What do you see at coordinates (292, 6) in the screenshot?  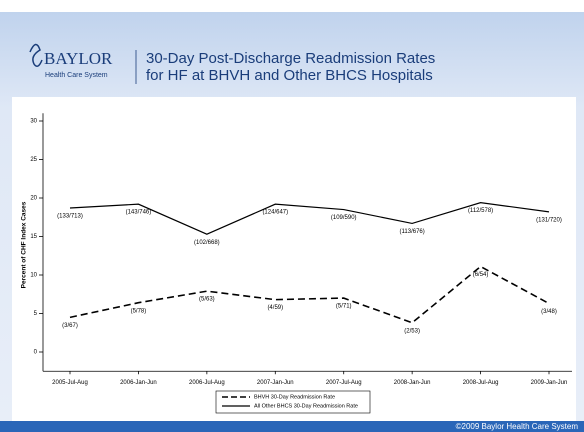 I see `top-band` at bounding box center [292, 6].